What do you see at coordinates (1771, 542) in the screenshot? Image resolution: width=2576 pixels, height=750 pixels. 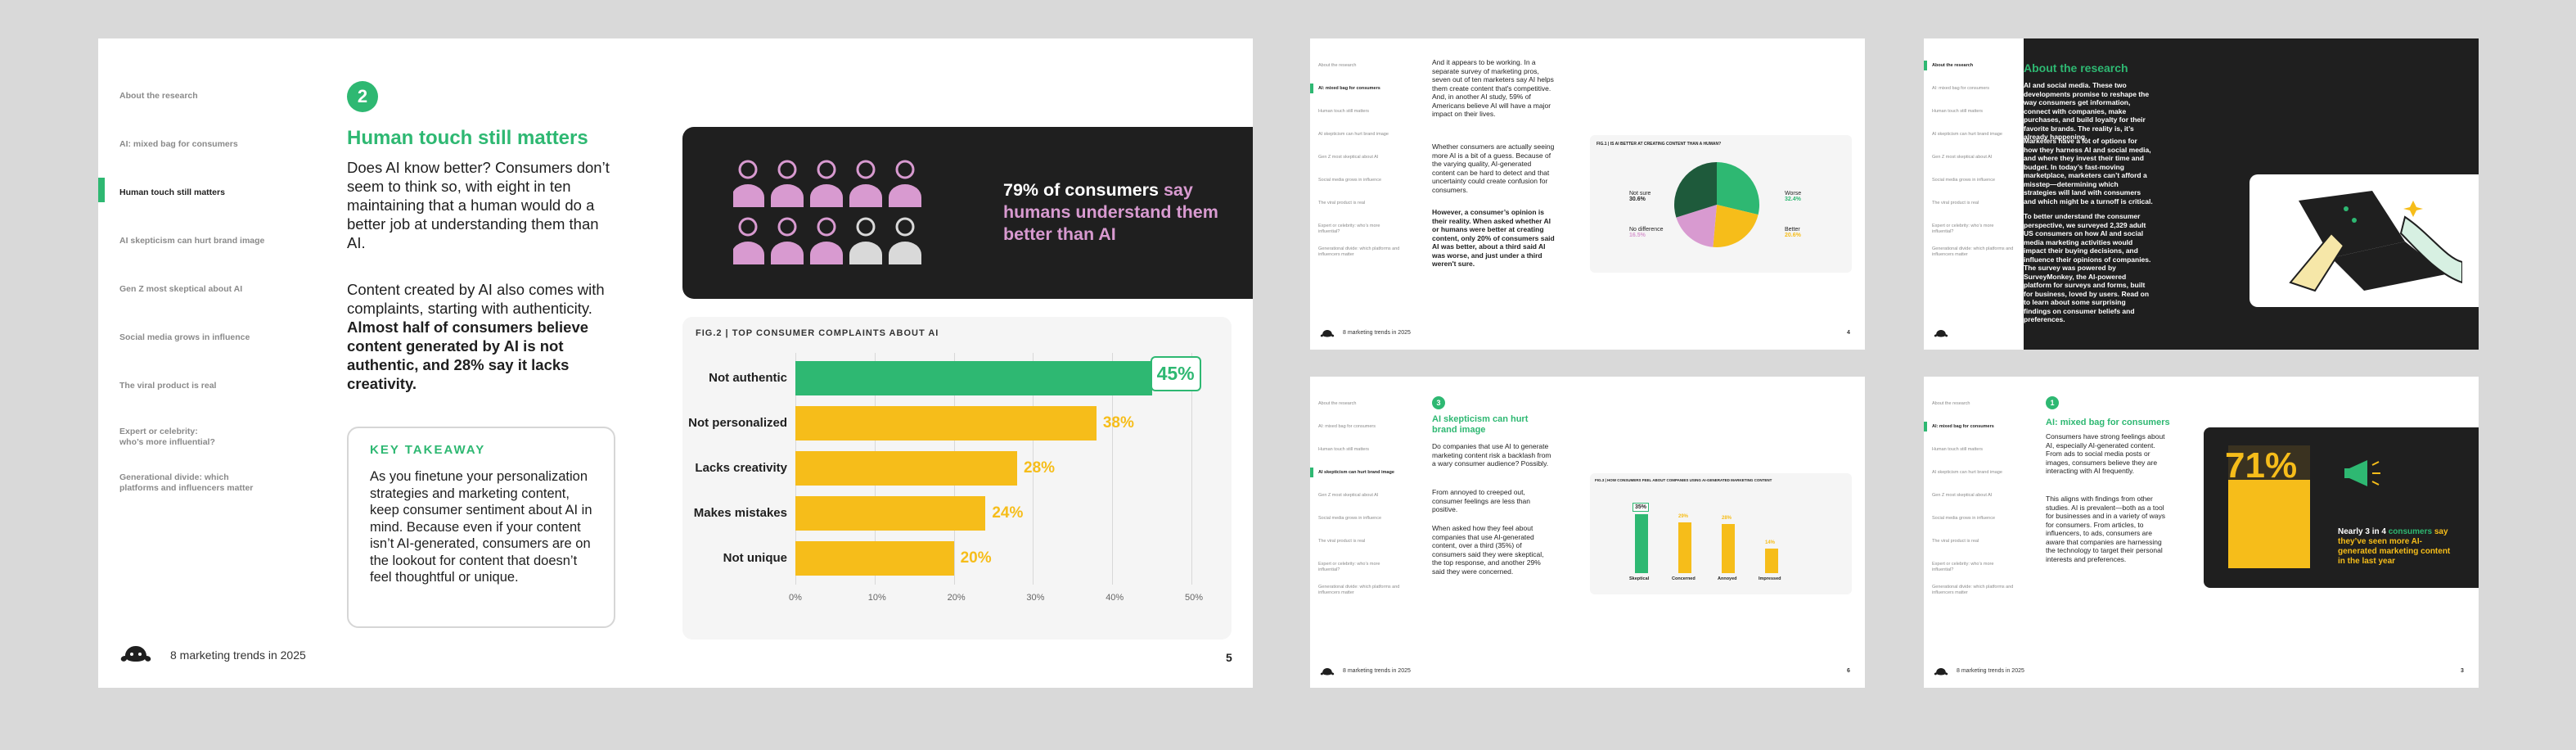 I see `bar-value: 14%` at bounding box center [1771, 542].